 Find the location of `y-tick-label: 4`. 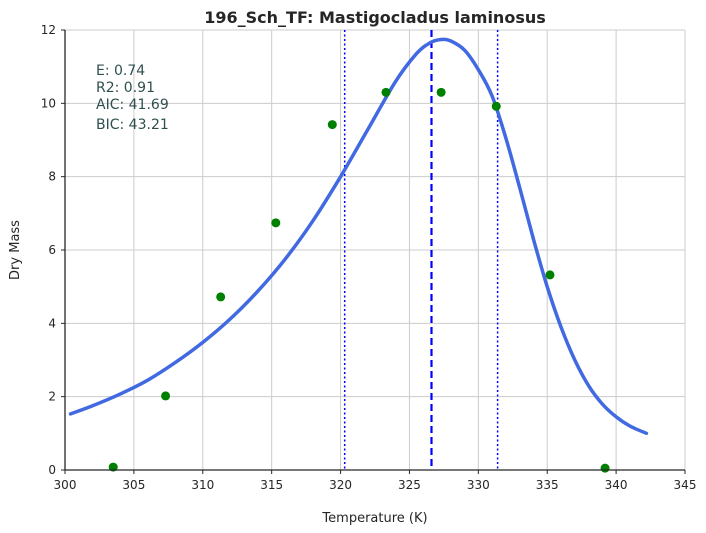

y-tick-label: 4 is located at coordinates (52, 323).